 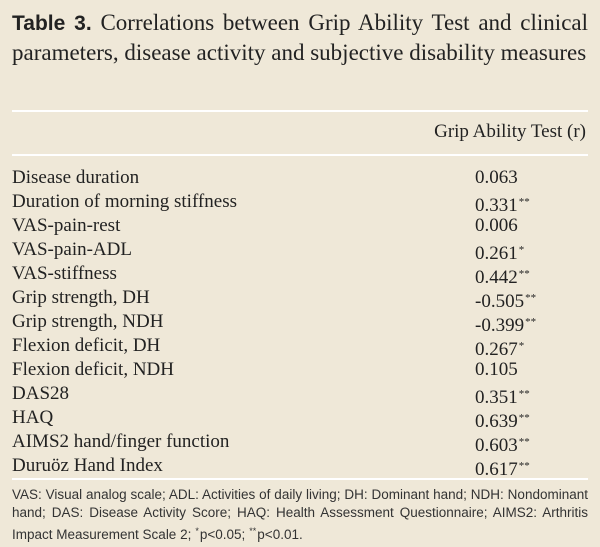 What do you see at coordinates (300, 419) in the screenshot?
I see `table-row: HAQ 0.639**` at bounding box center [300, 419].